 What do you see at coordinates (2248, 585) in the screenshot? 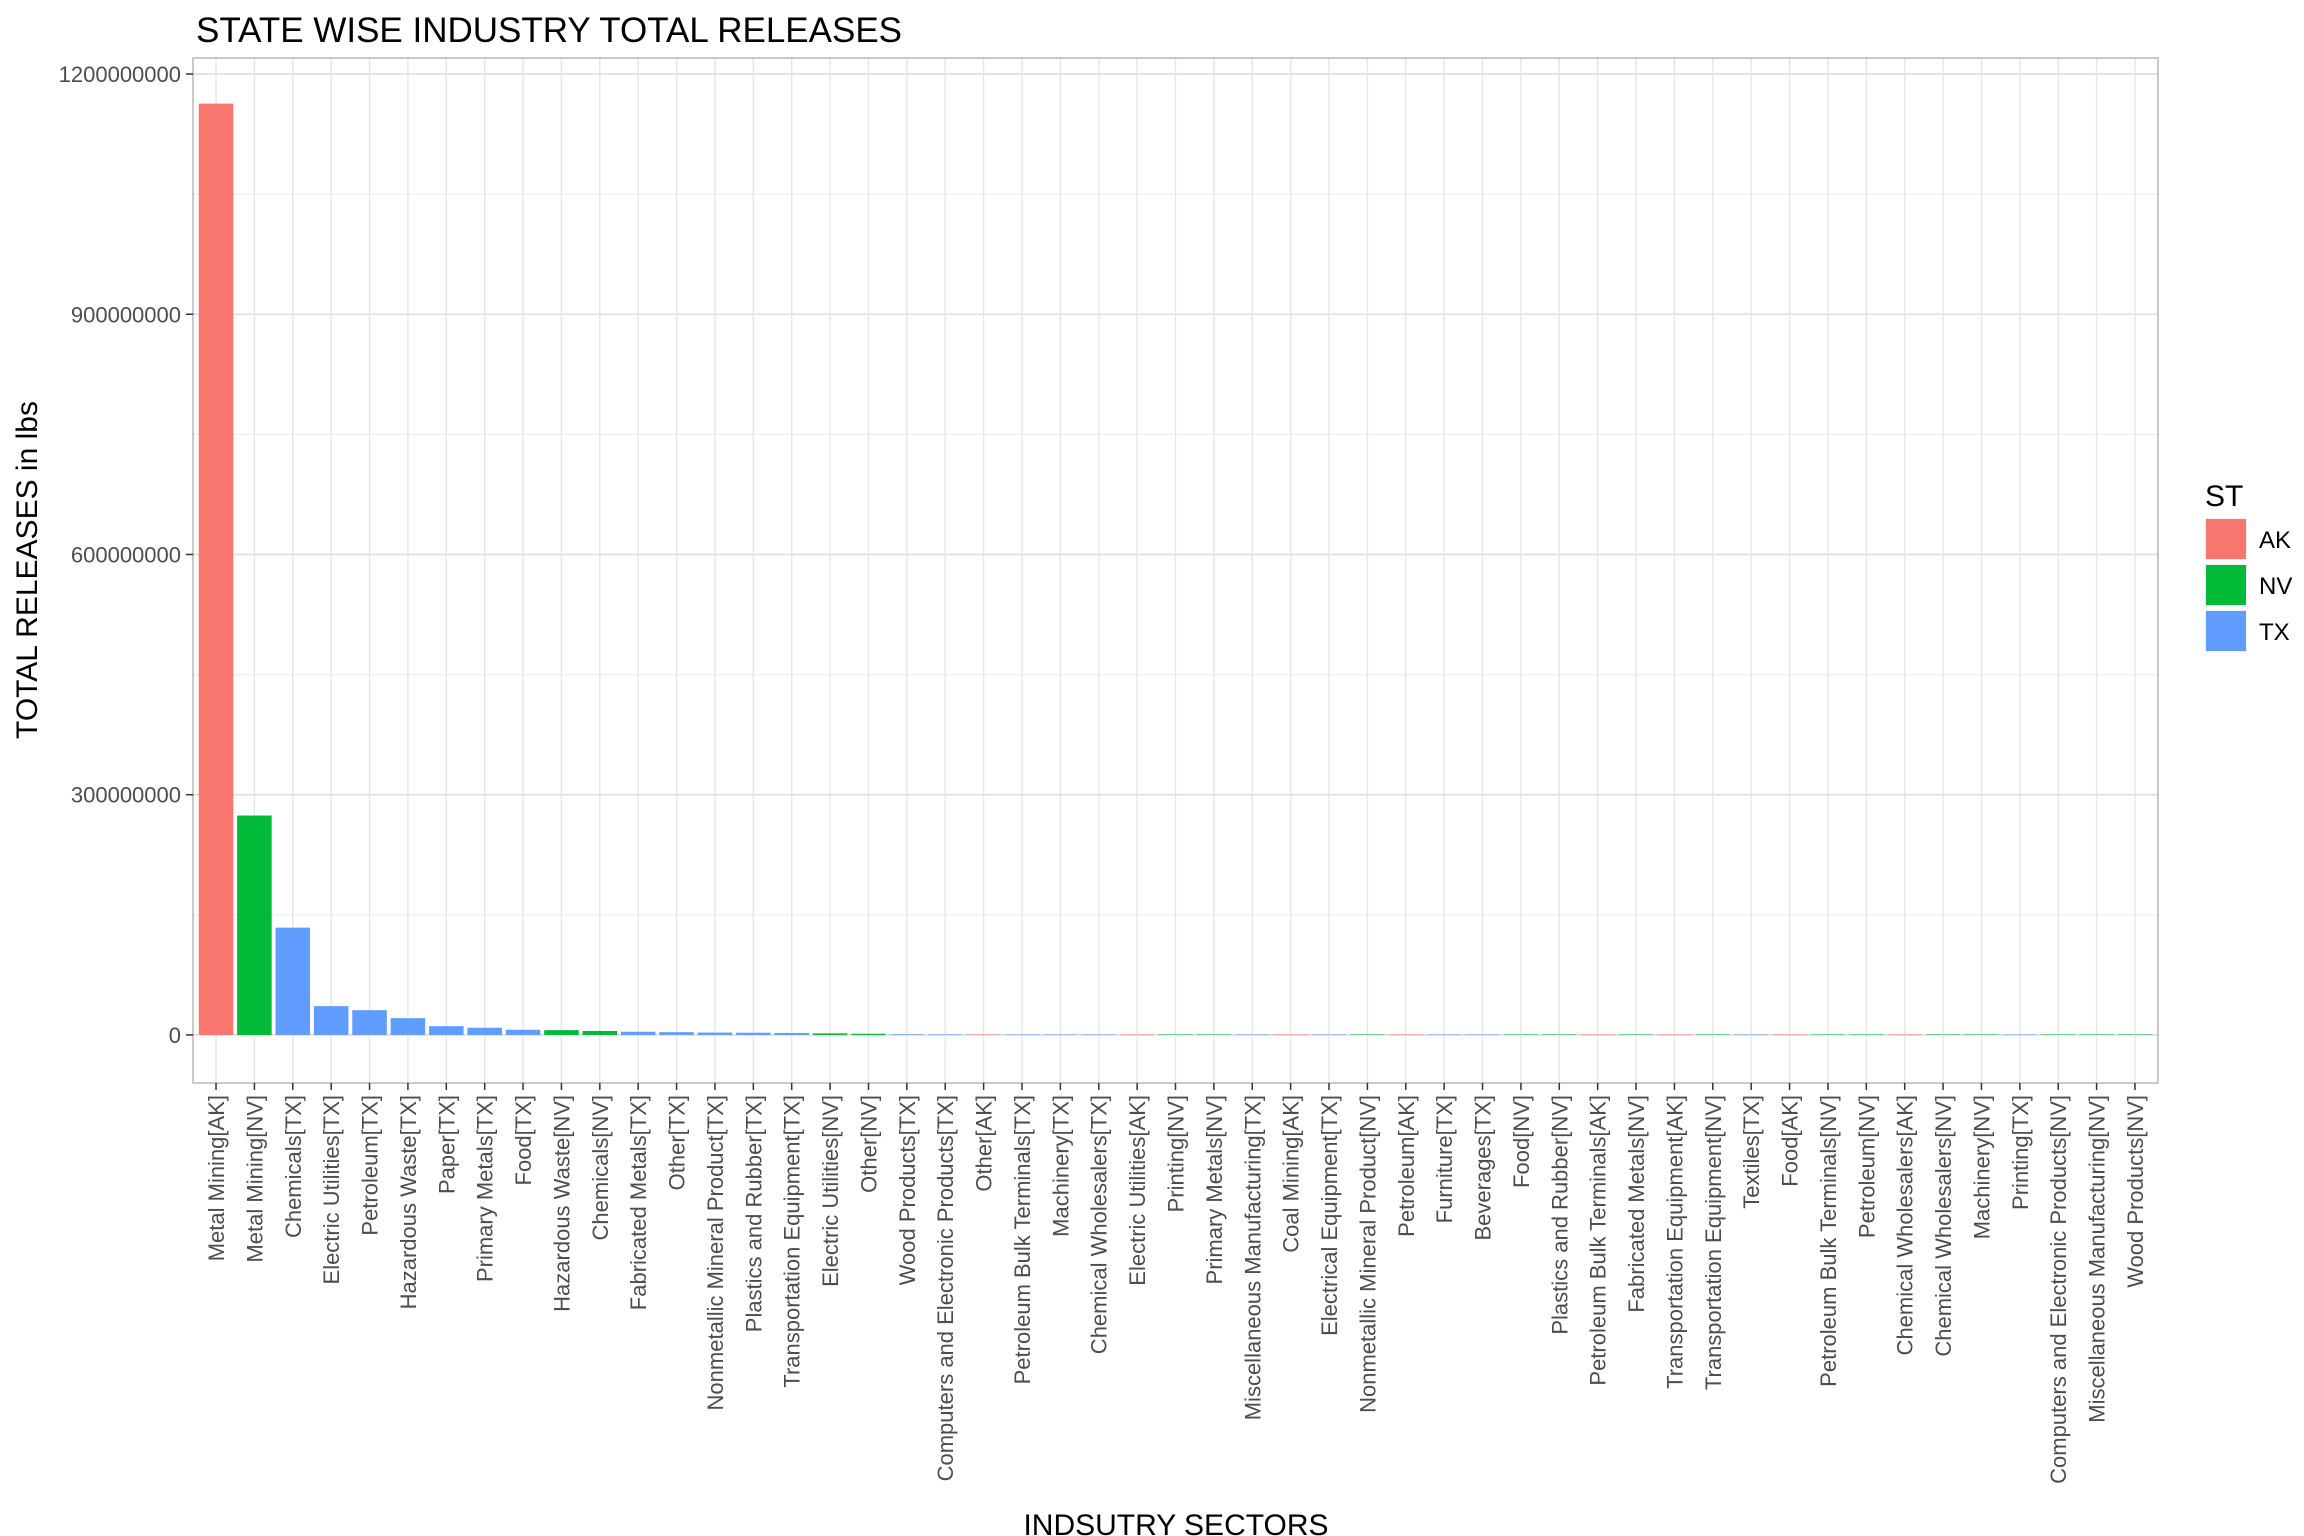
I see `legend-keys: AK NV TX` at bounding box center [2248, 585].